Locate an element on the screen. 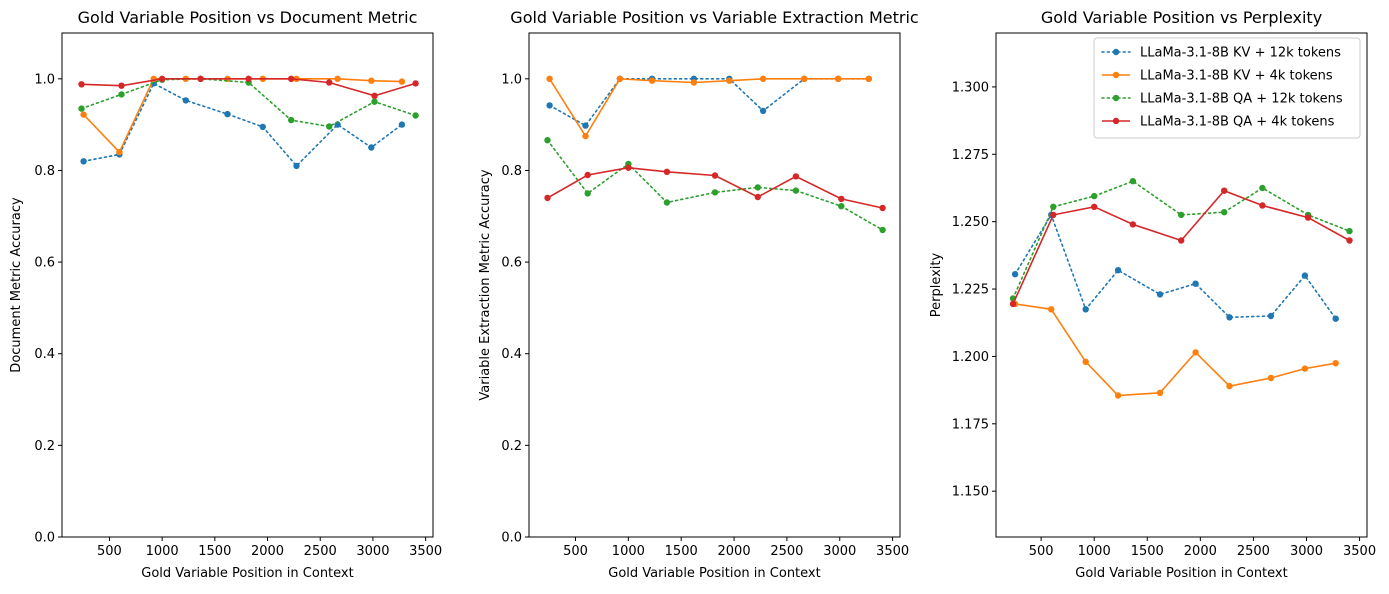 This screenshot has height=594, width=1389. chart-title: Gold Variable Position vs Perplexity is located at coordinates (1181, 17).